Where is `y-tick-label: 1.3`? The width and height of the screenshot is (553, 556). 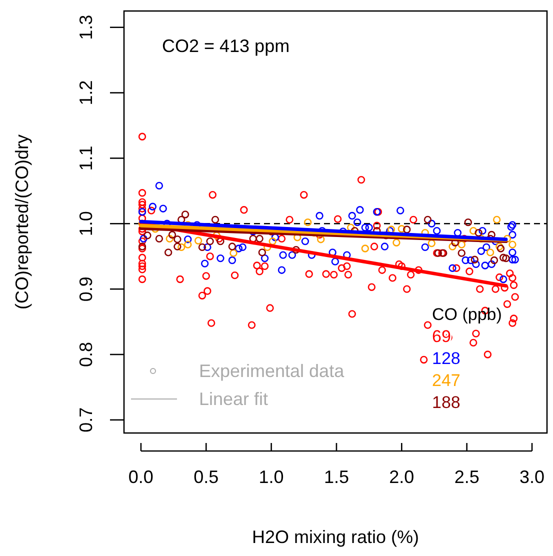
y-tick-label: 1.3 is located at coordinates (86, 27).